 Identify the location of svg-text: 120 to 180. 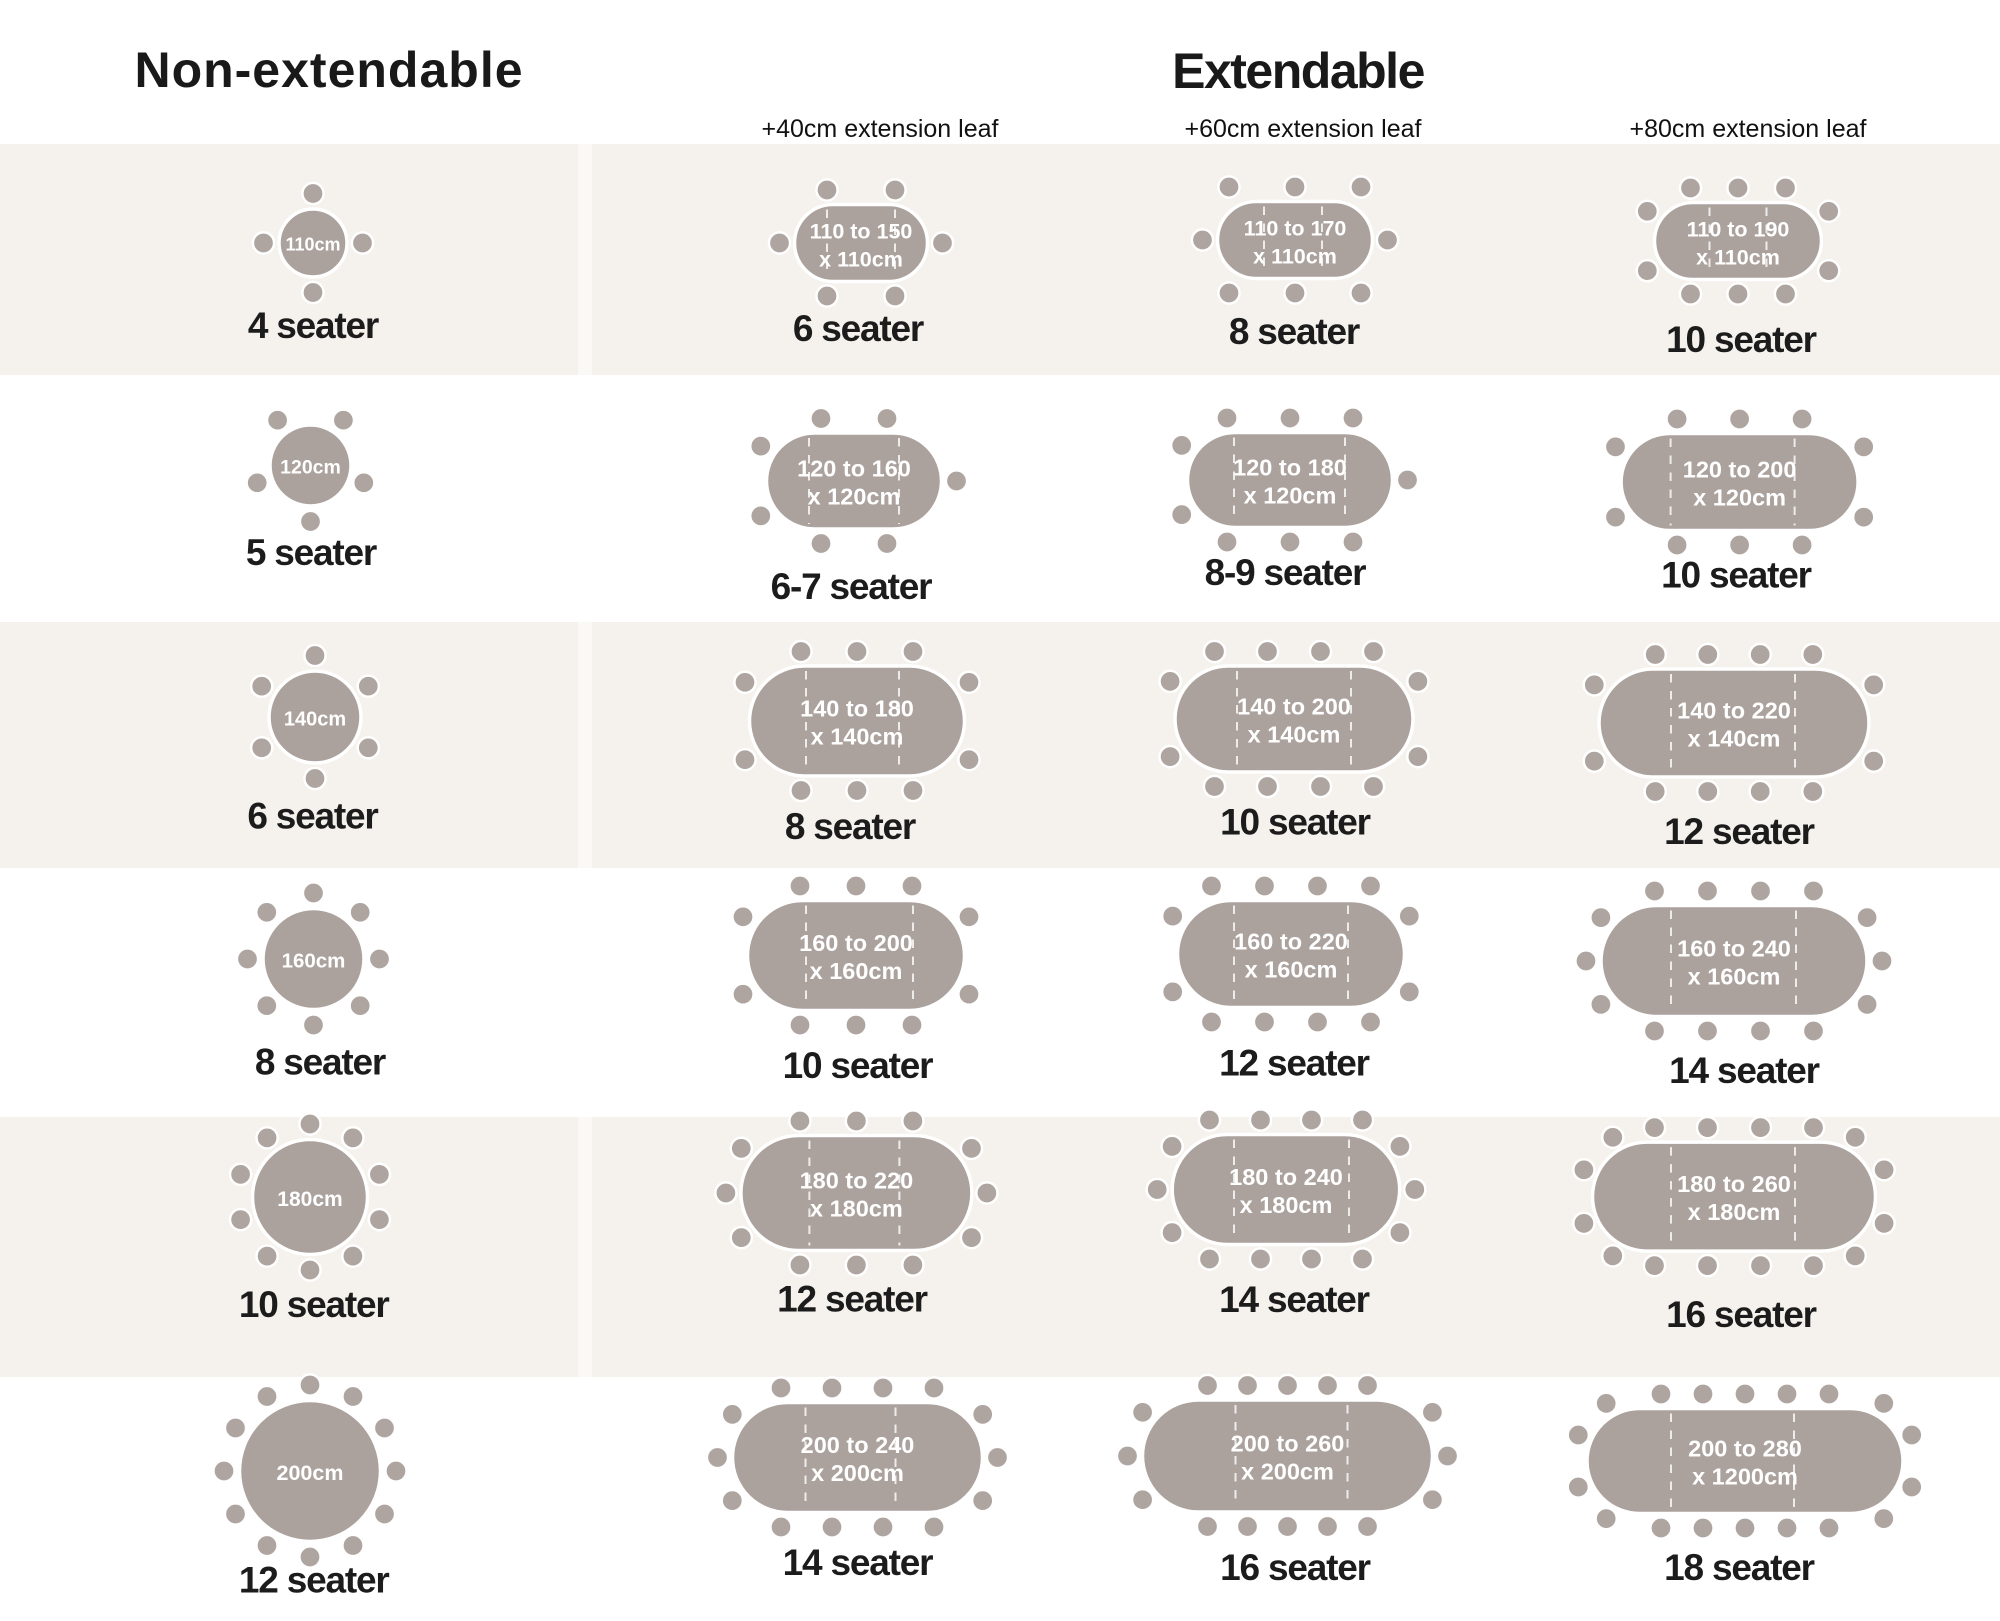
(1290, 468).